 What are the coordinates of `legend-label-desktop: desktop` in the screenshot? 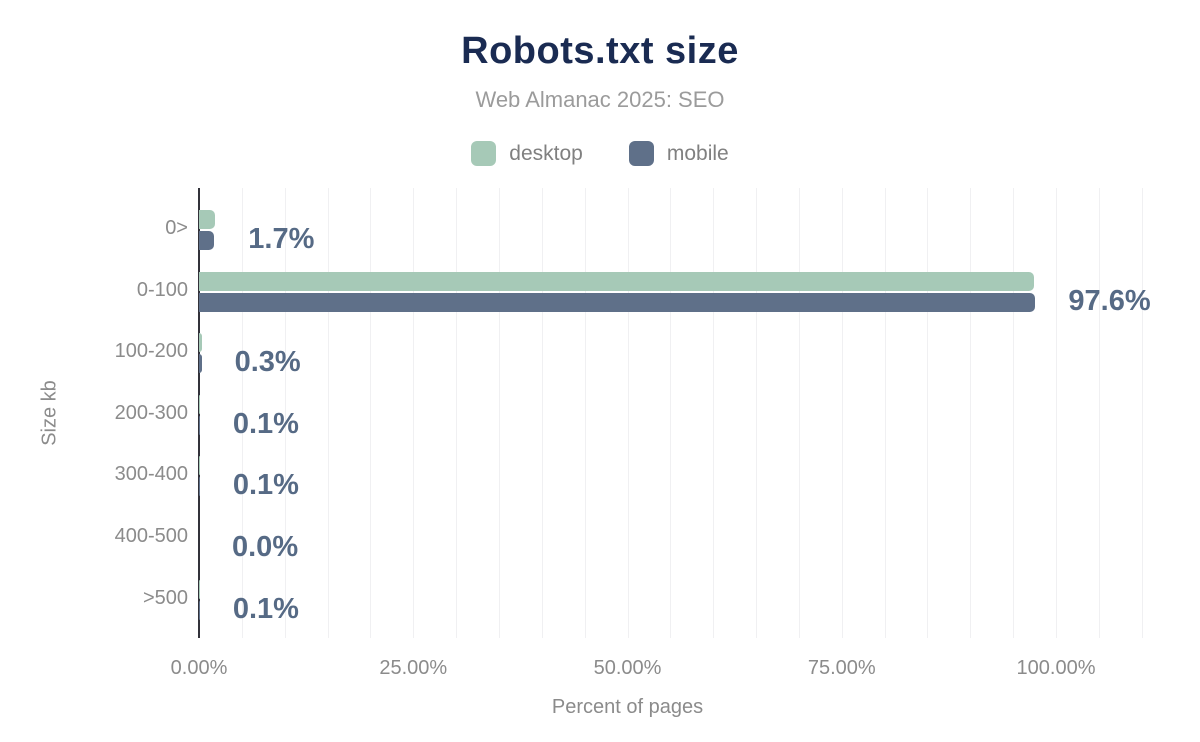 It's located at (546, 153).